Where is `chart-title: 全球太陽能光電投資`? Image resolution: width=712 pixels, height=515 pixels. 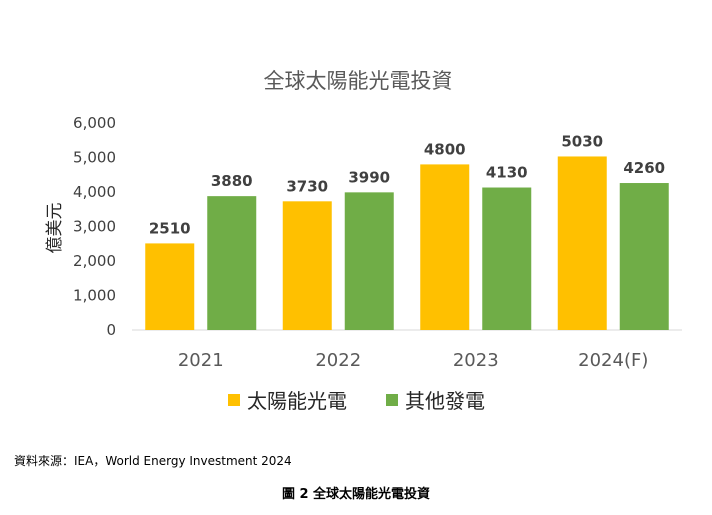
chart-title: 全球太陽能光電投資 is located at coordinates (358, 81).